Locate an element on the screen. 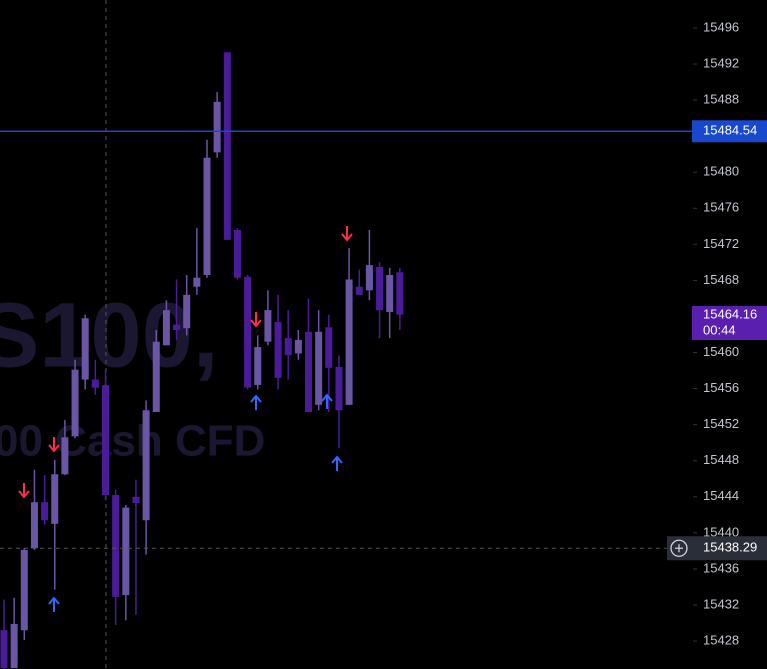  y-tick-label: 15432 is located at coordinates (721, 603).